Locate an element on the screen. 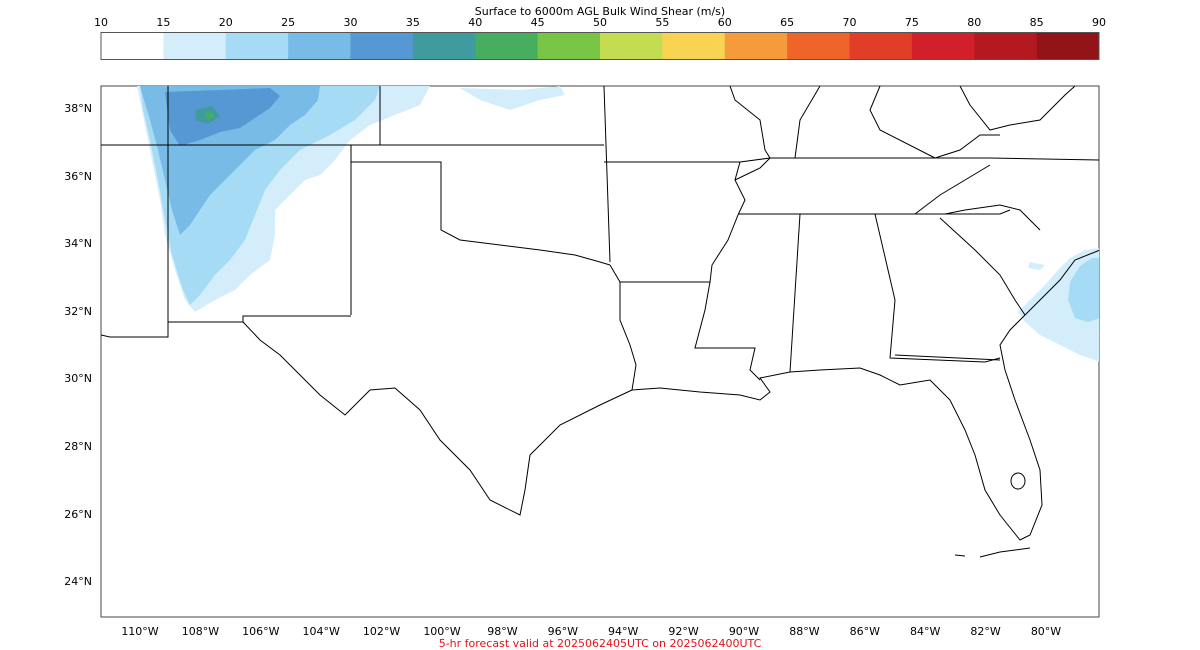  longitude-label: 92°W is located at coordinates (683, 631).